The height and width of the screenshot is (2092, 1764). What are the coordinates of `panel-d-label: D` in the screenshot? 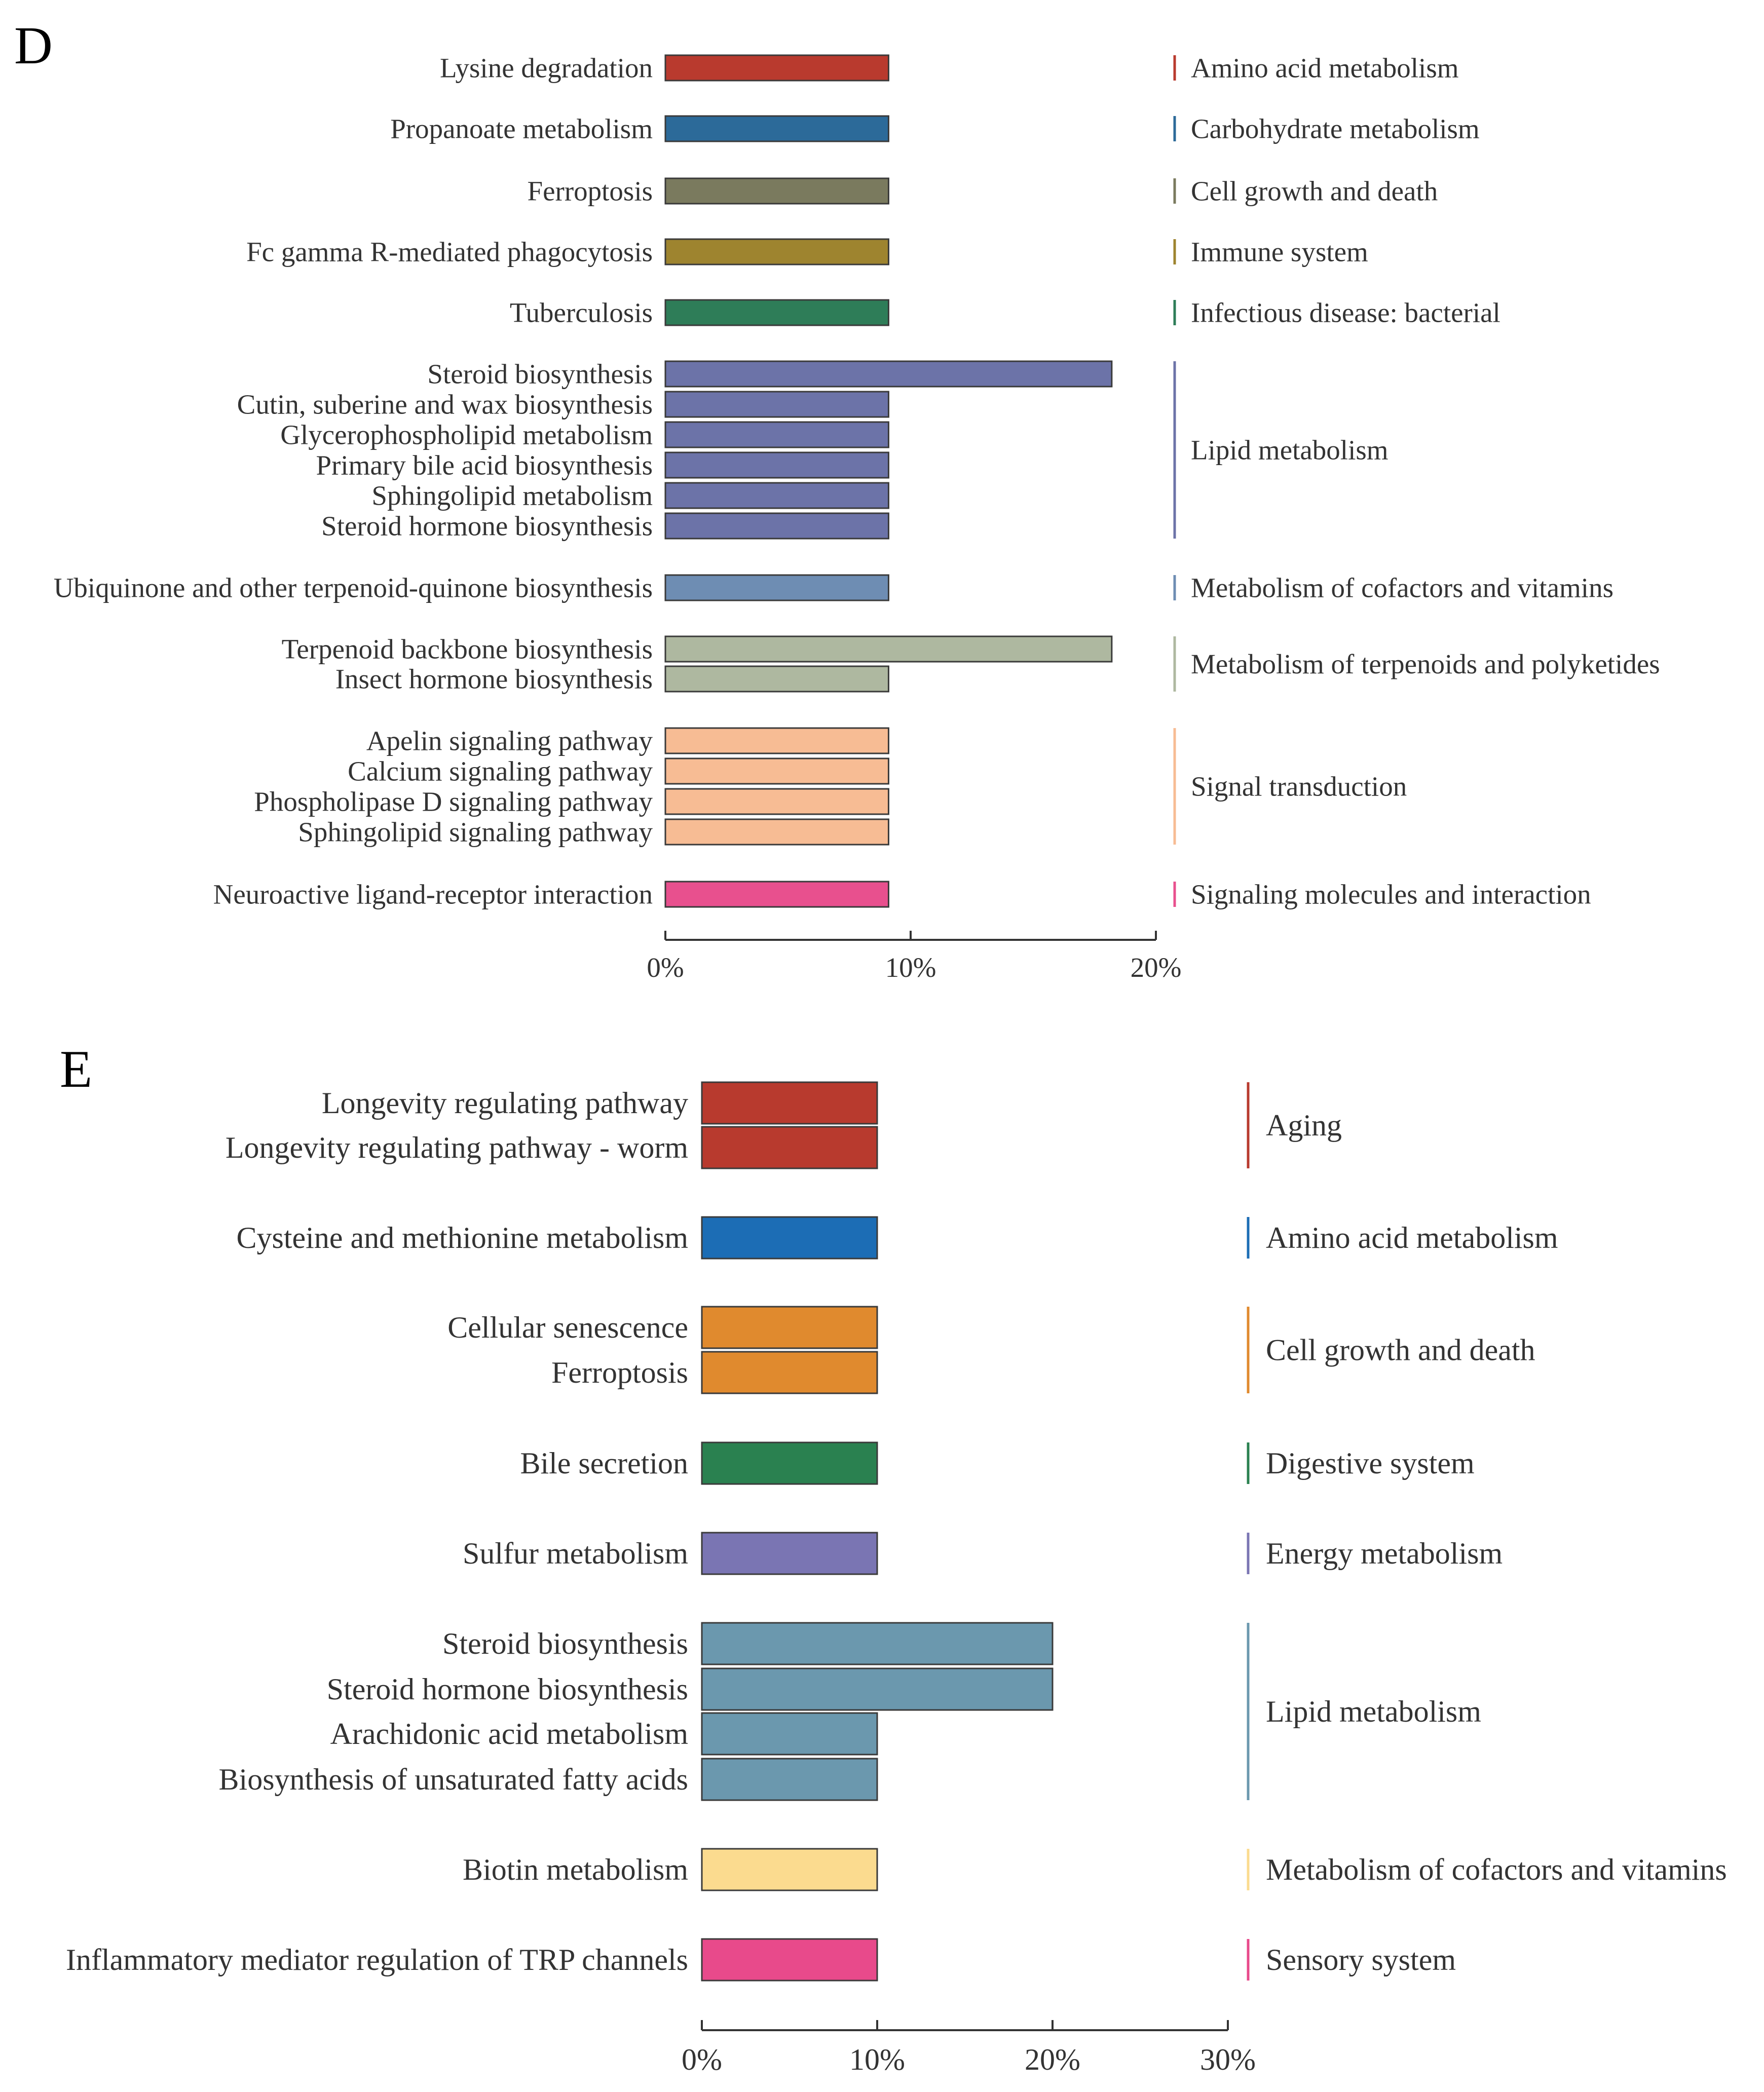 It's located at (33, 45).